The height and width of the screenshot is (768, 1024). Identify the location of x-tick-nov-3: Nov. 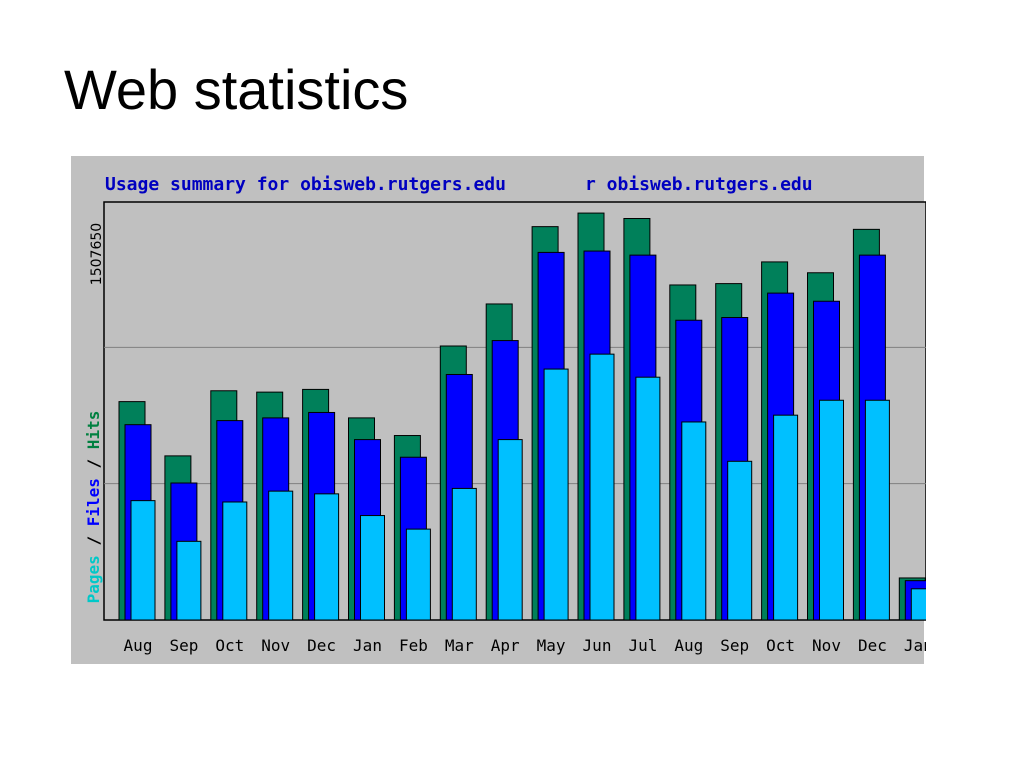
(275, 645).